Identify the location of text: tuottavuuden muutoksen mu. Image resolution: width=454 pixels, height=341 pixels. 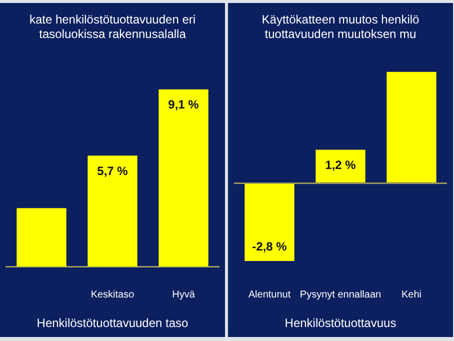
(340, 33).